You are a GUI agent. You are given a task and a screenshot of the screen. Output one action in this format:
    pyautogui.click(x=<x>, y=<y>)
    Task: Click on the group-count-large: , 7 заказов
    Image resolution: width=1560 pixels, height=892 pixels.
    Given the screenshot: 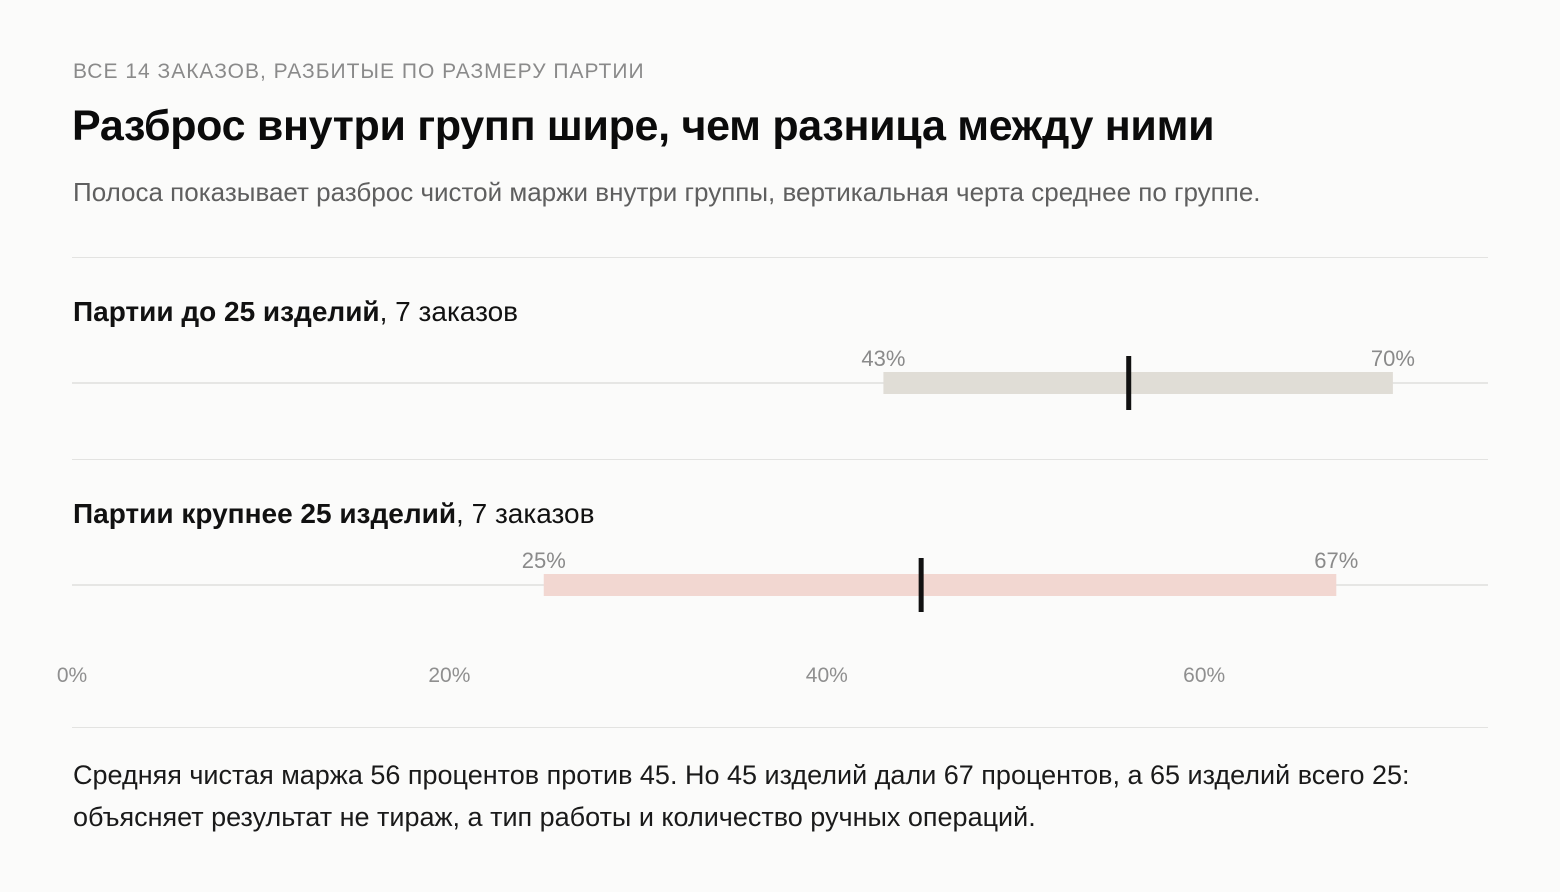 What is the action you would take?
    pyautogui.click(x=525, y=513)
    